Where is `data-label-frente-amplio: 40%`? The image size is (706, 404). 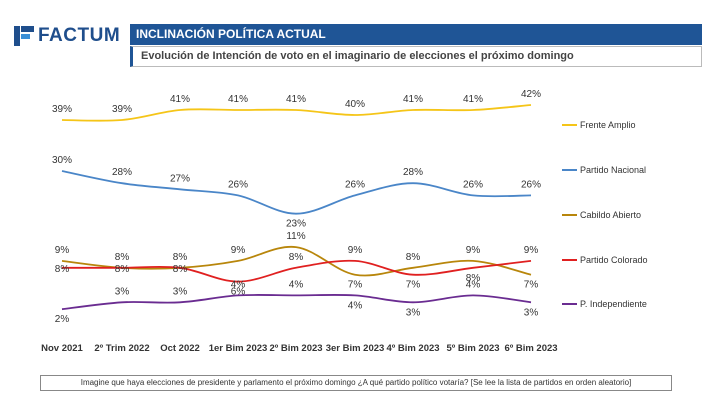 data-label-frente-amplio: 40% is located at coordinates (355, 104).